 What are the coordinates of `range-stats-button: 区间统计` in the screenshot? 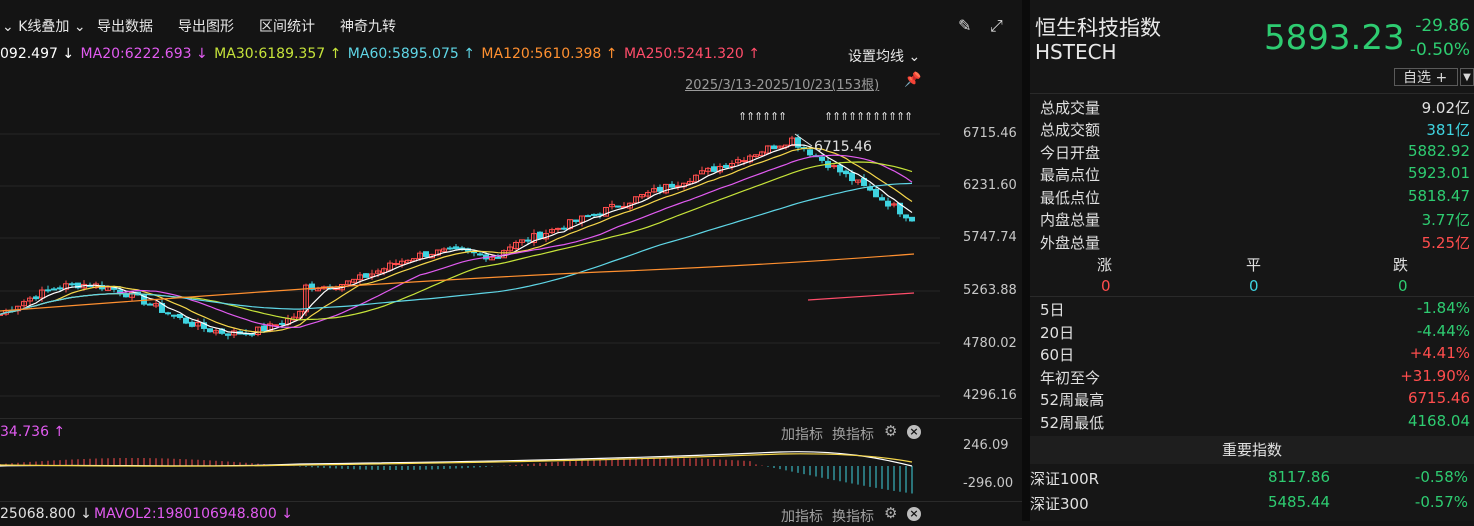 It's located at (287, 27).